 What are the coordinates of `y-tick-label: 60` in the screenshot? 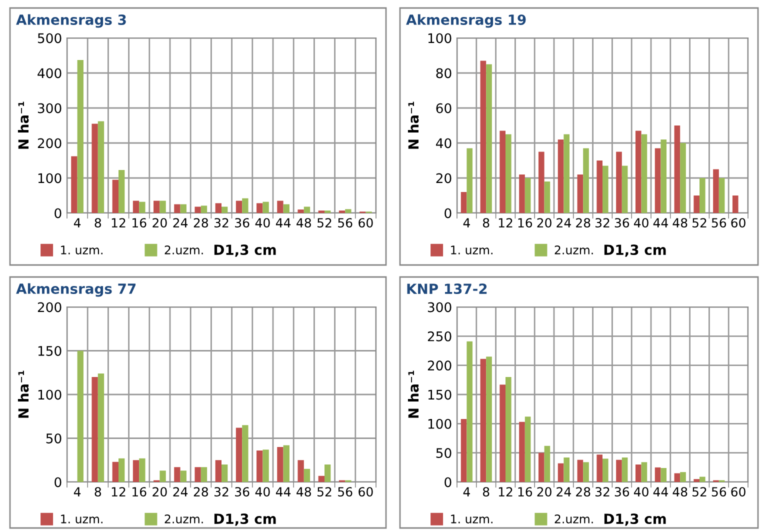 It's located at (444, 108).